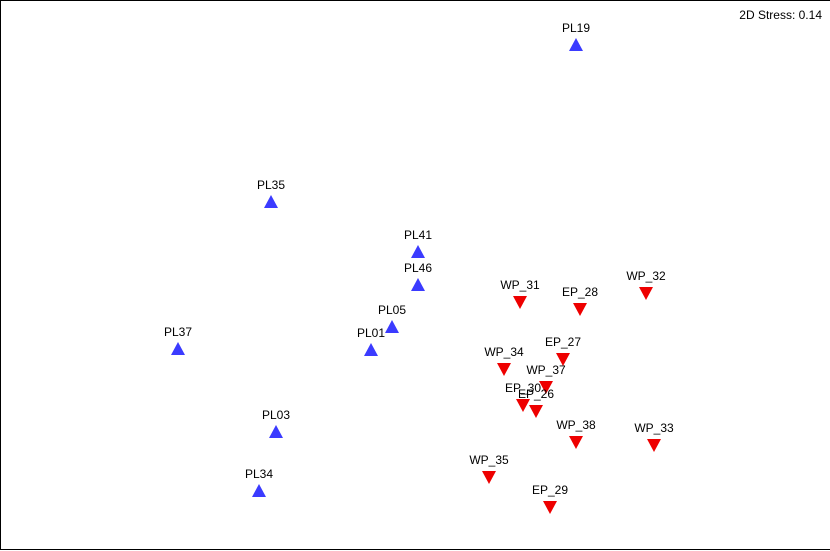 Image resolution: width=830 pixels, height=551 pixels. I want to click on data-point-pl41, so click(418, 251).